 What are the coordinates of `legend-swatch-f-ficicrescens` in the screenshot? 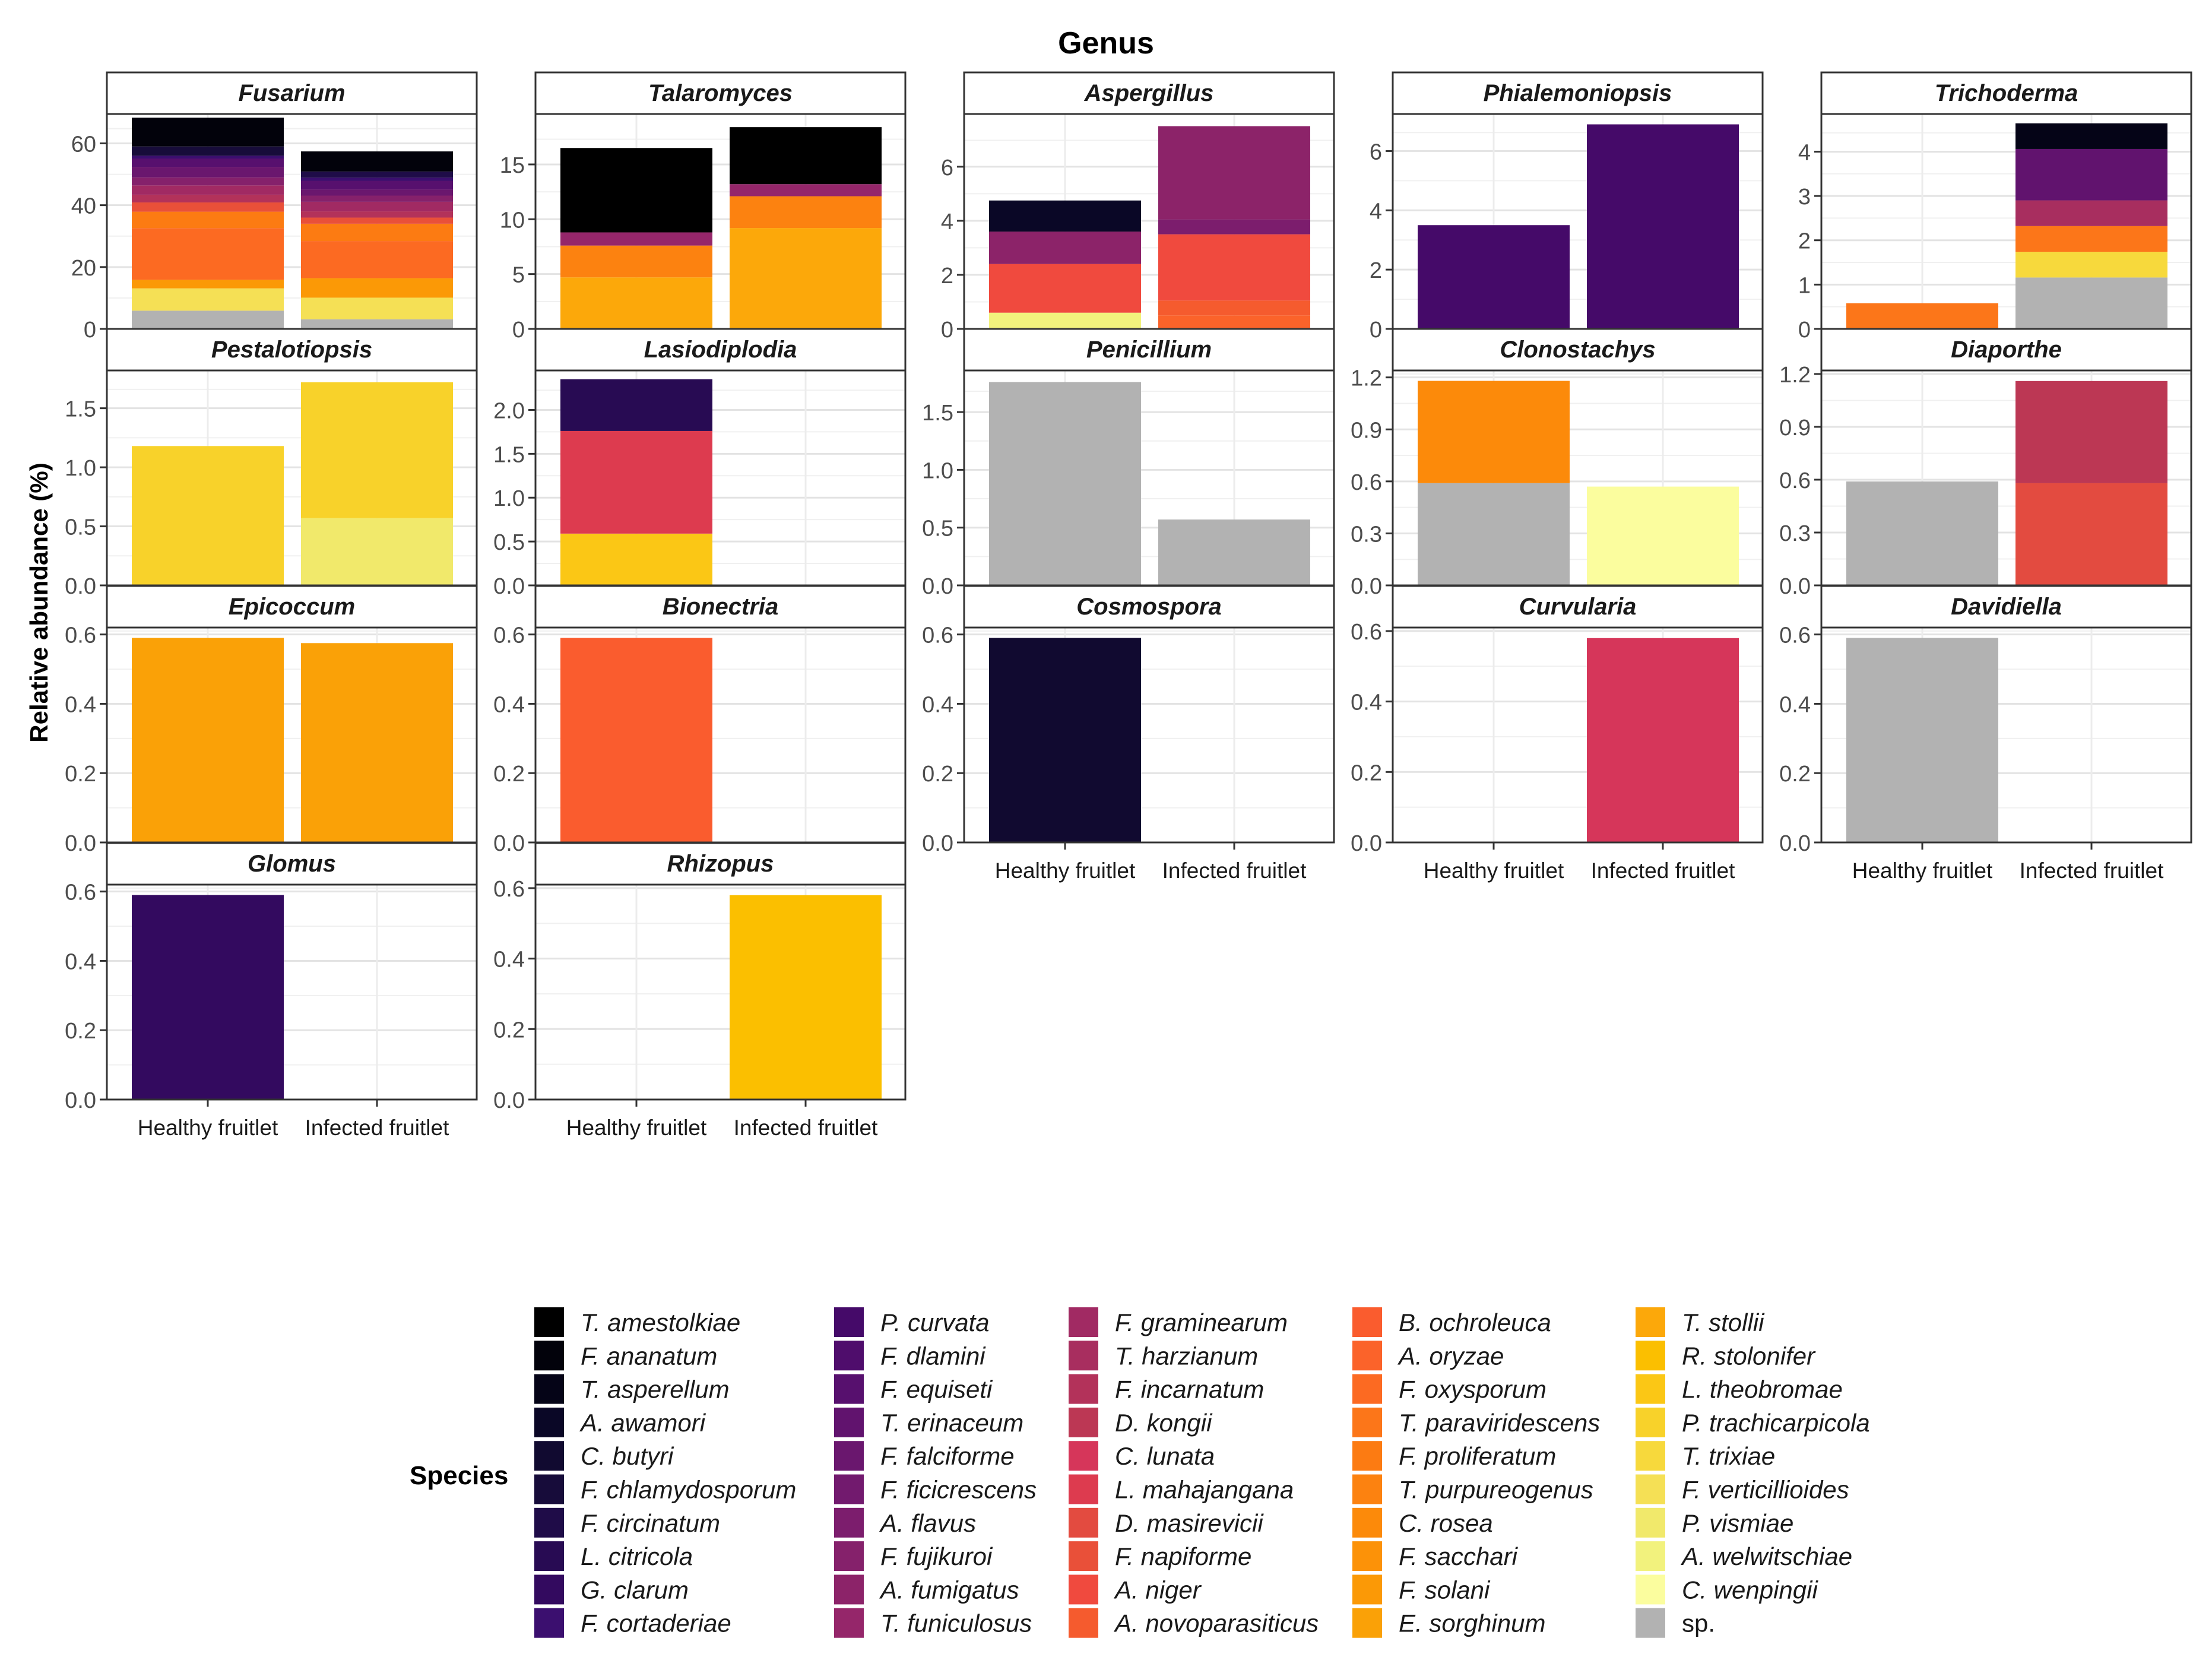 It's located at (849, 1489).